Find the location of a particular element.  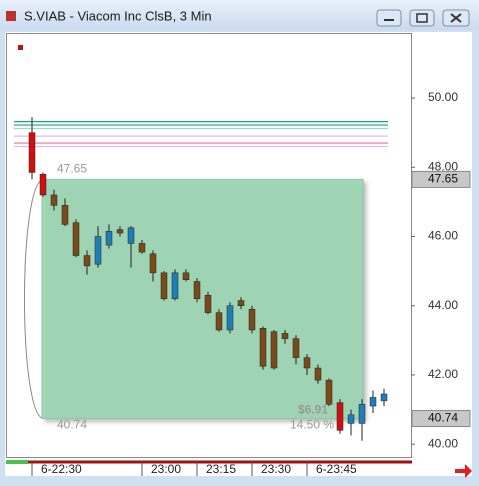

scroll-arrow is located at coordinates (463, 471).